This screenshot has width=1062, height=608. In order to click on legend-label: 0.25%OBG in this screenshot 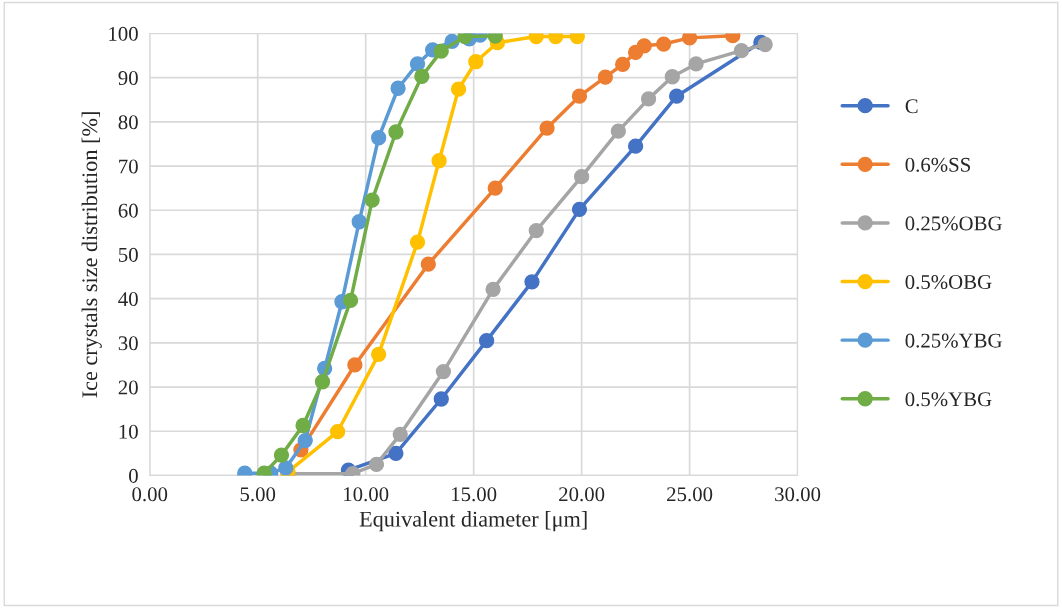, I will do `click(953, 223)`.